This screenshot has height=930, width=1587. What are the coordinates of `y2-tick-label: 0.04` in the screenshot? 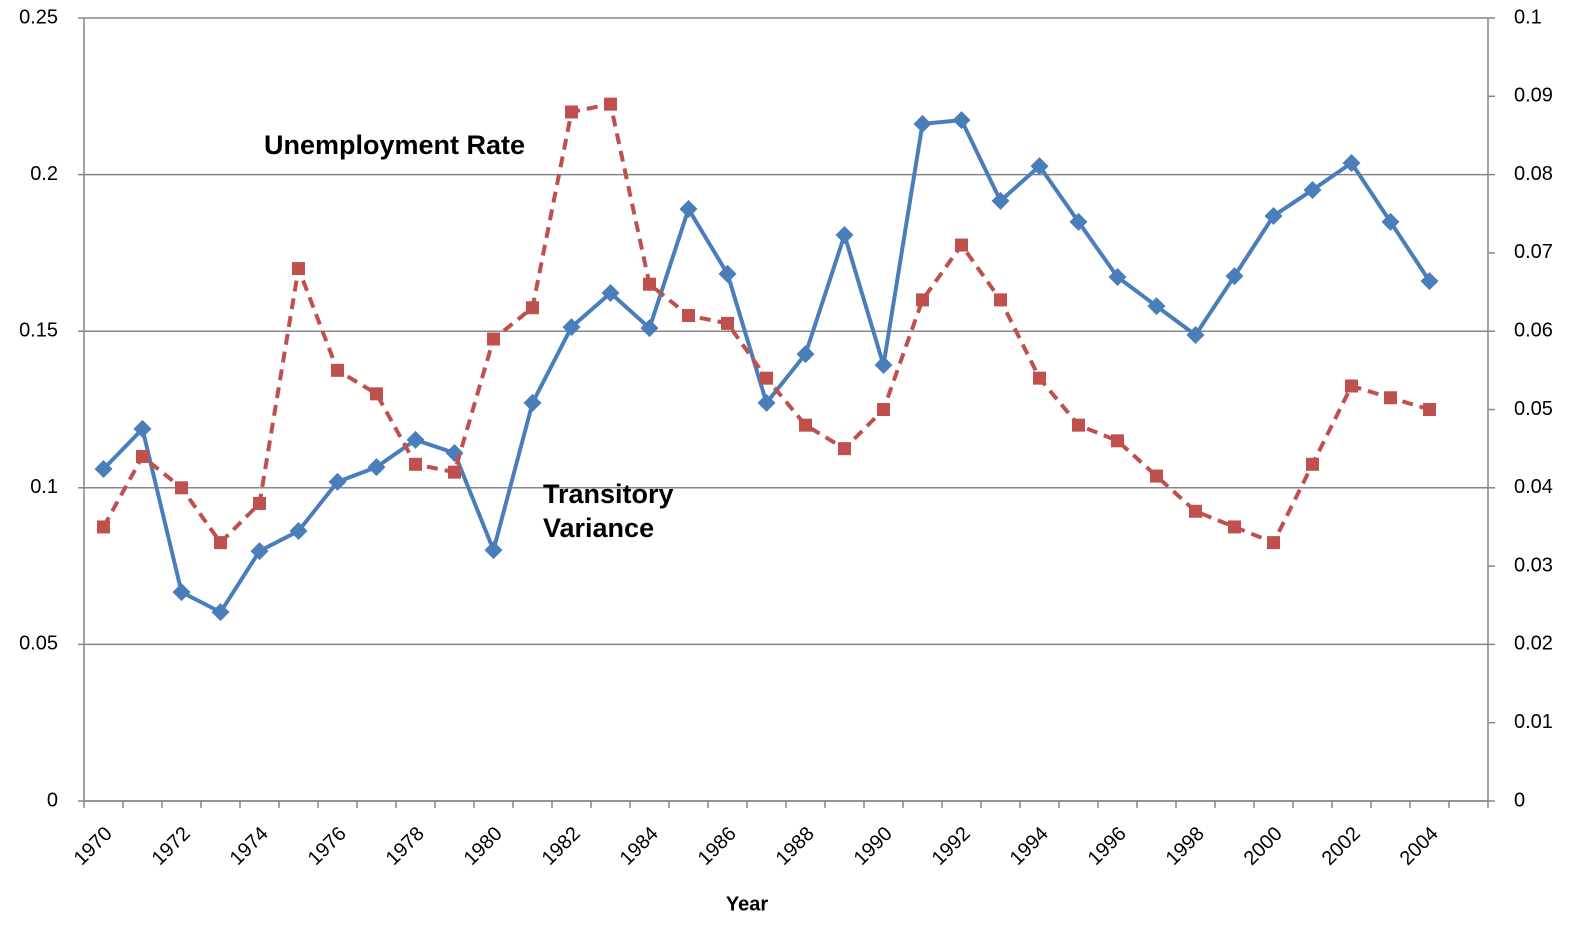 It's located at (1533, 487).